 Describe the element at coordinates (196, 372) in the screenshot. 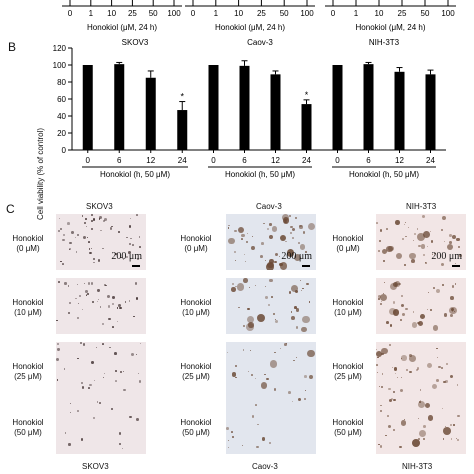

I see `row-dose-label: Honokiol (25 μM)` at that location.